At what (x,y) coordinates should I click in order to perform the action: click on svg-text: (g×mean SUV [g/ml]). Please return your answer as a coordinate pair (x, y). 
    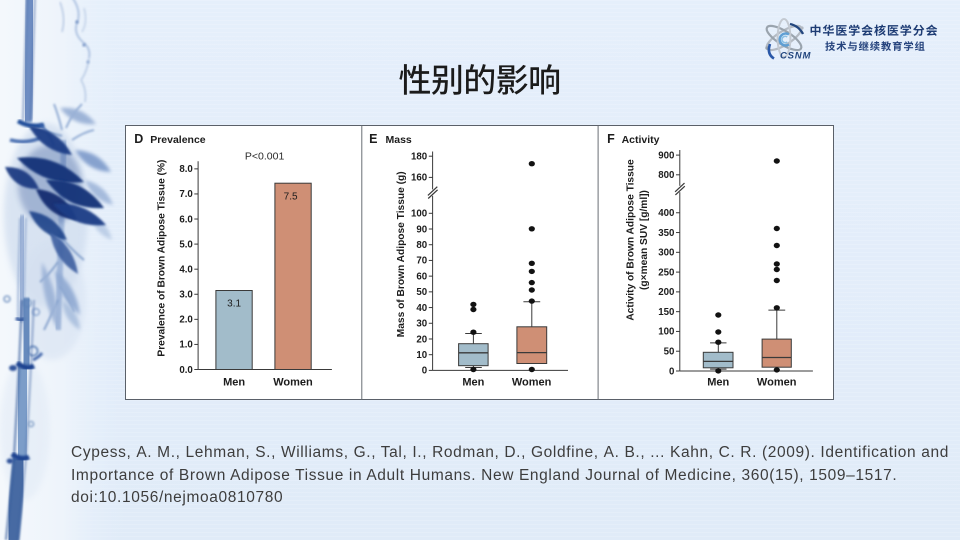
    Looking at the image, I should click on (644, 240).